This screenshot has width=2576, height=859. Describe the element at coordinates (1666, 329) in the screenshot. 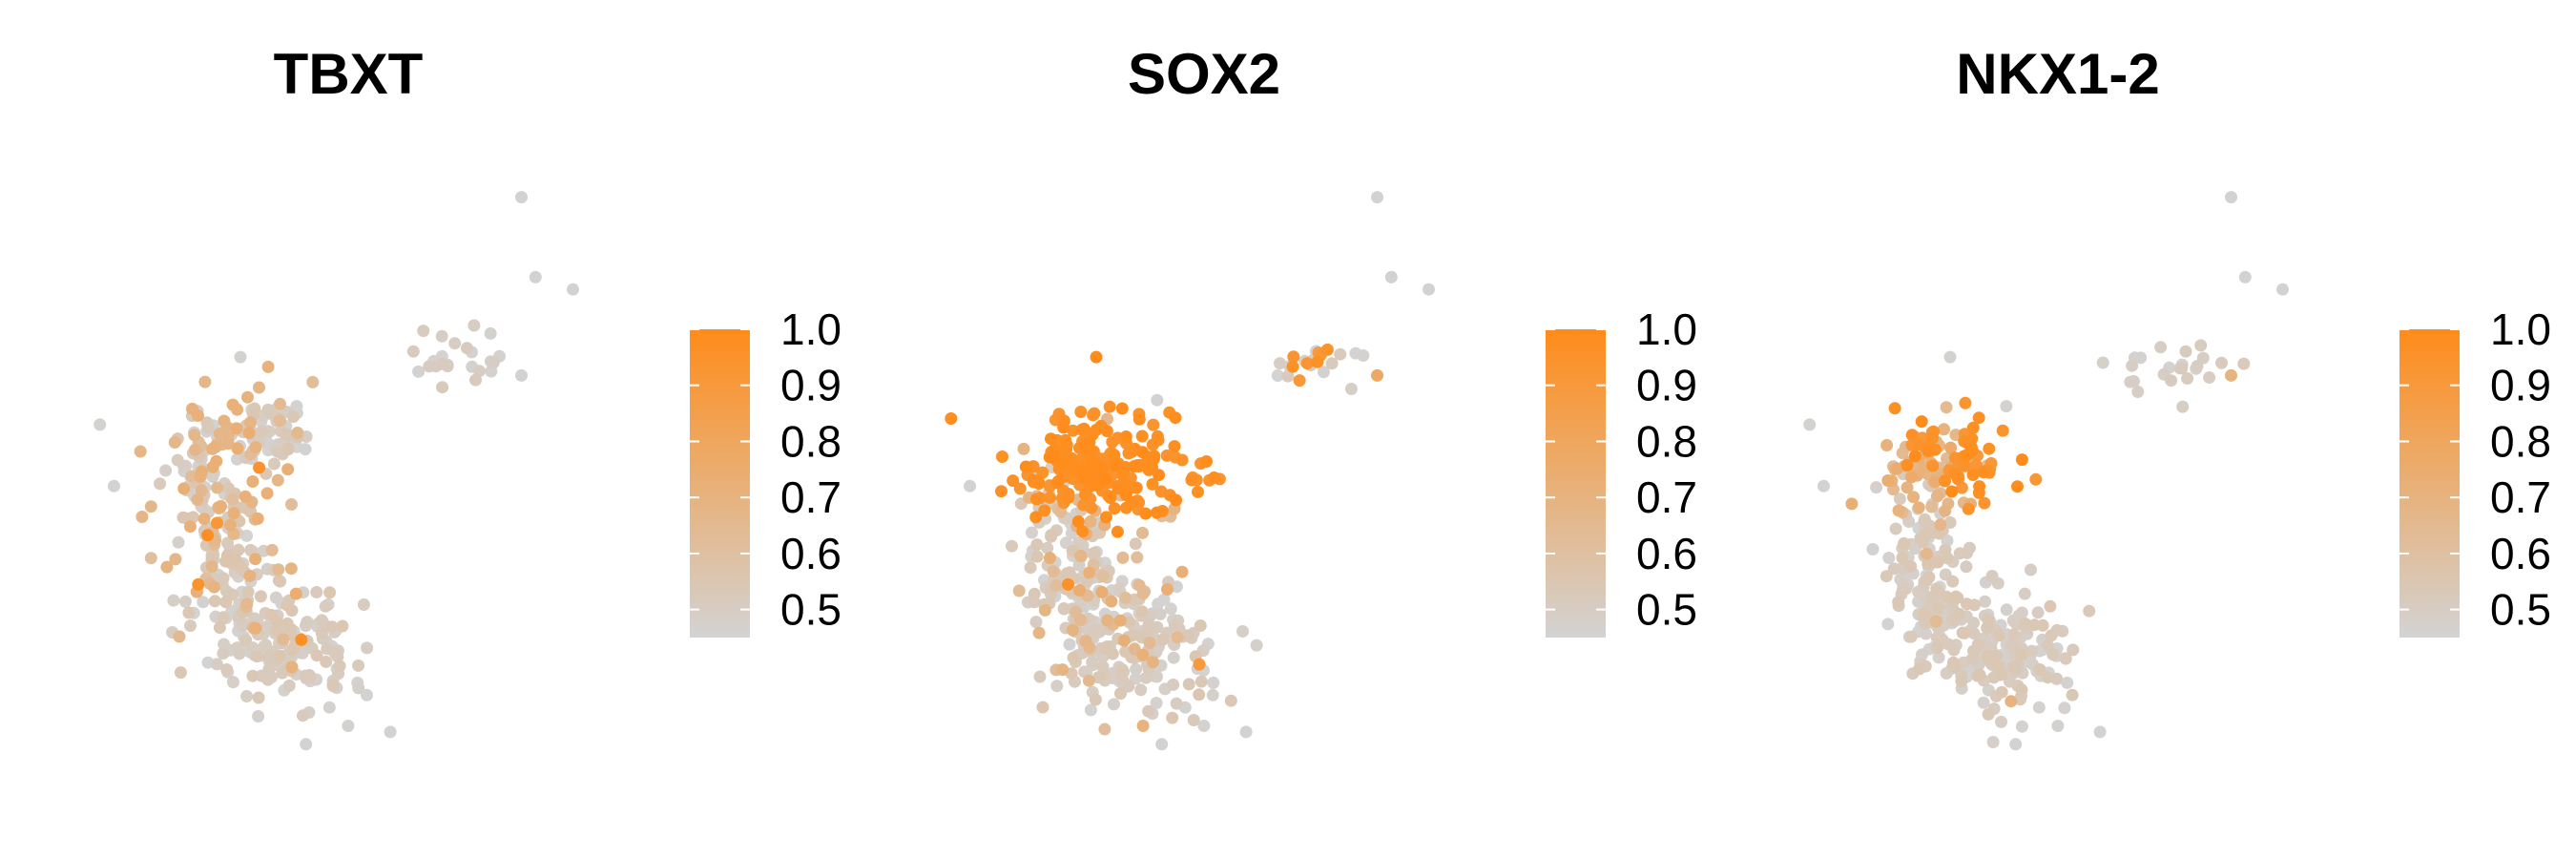

I see `colorbar-tick-label: 1.0` at that location.